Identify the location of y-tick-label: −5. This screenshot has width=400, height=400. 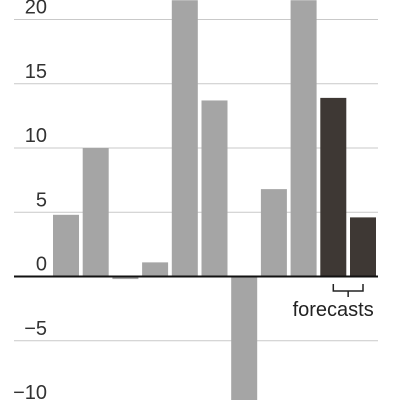
(35, 329).